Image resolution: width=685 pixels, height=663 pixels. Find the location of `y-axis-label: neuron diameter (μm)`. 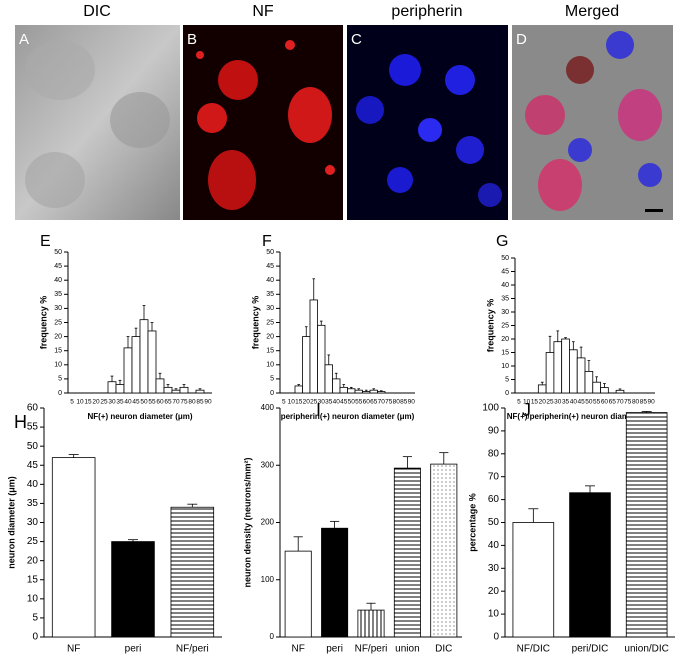

y-axis-label: neuron diameter (μm) is located at coordinates (11, 522).